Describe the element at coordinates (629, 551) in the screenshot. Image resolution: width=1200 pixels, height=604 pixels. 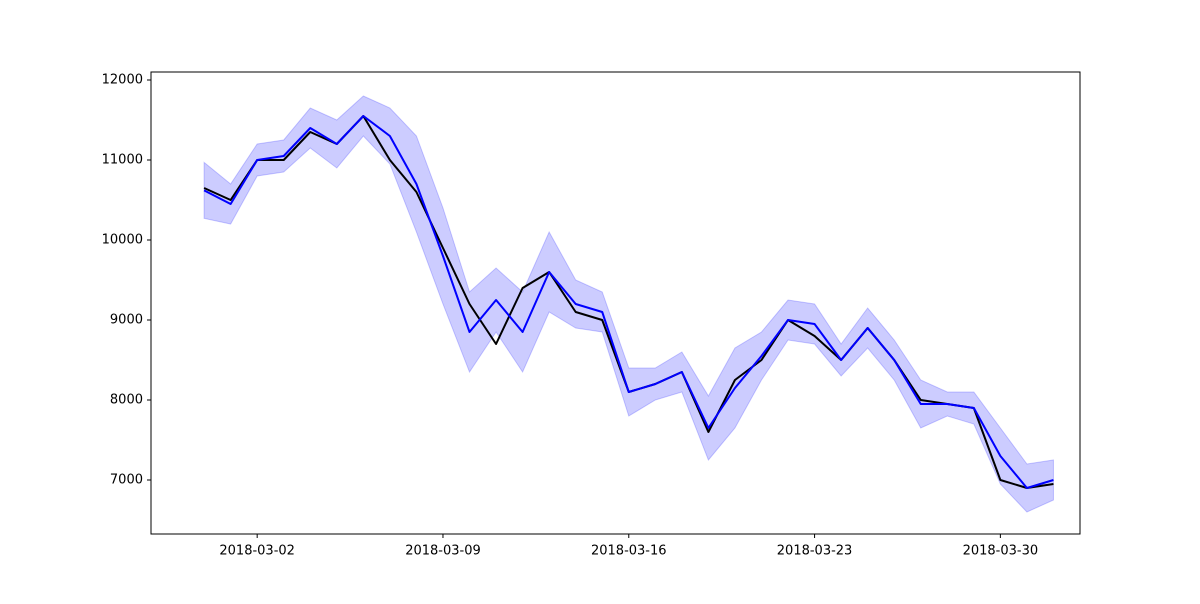
I see `x-tick-label: 2018-03-16` at that location.